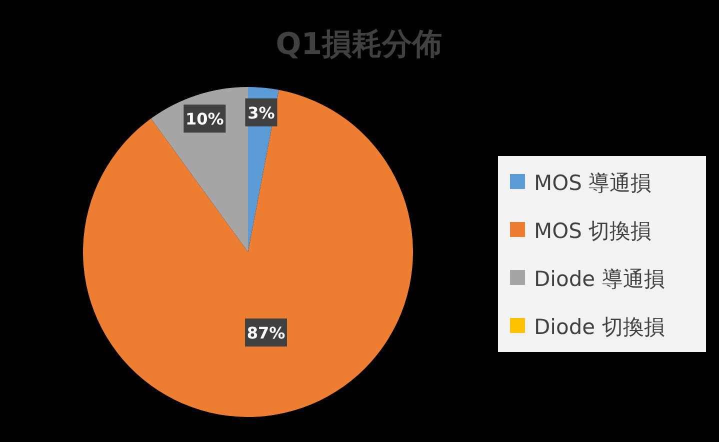 The height and width of the screenshot is (442, 719). Describe the element at coordinates (599, 279) in the screenshot. I see `legend-label: Diode 導通損` at that location.